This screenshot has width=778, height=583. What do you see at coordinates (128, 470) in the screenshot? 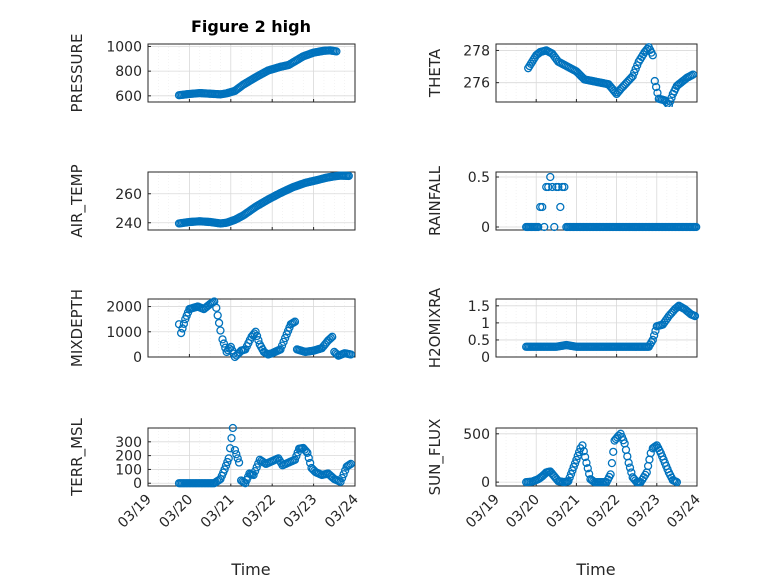
I see `y-tick-label: 100` at bounding box center [128, 470].